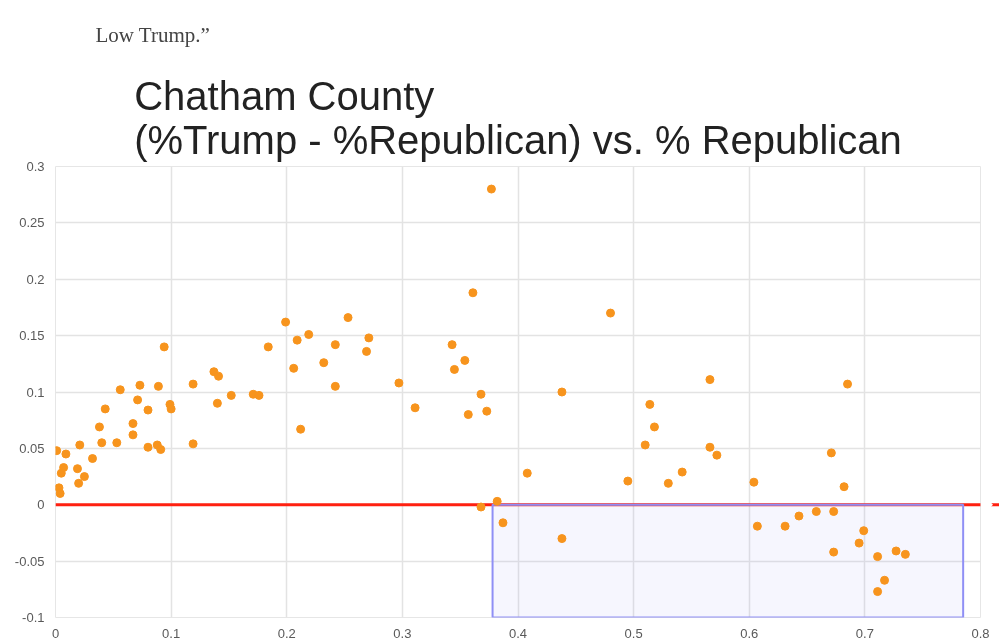 The image size is (1007, 643). What do you see at coordinates (749, 633) in the screenshot?
I see `x-tick-label: 0.6` at bounding box center [749, 633].